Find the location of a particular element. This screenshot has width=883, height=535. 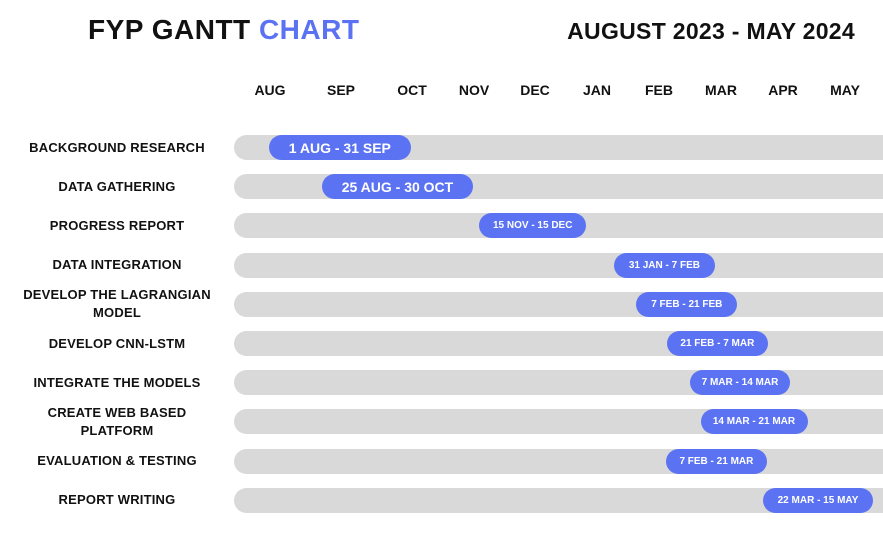

chart-title: FYP GANTT CHART is located at coordinates (223, 30).